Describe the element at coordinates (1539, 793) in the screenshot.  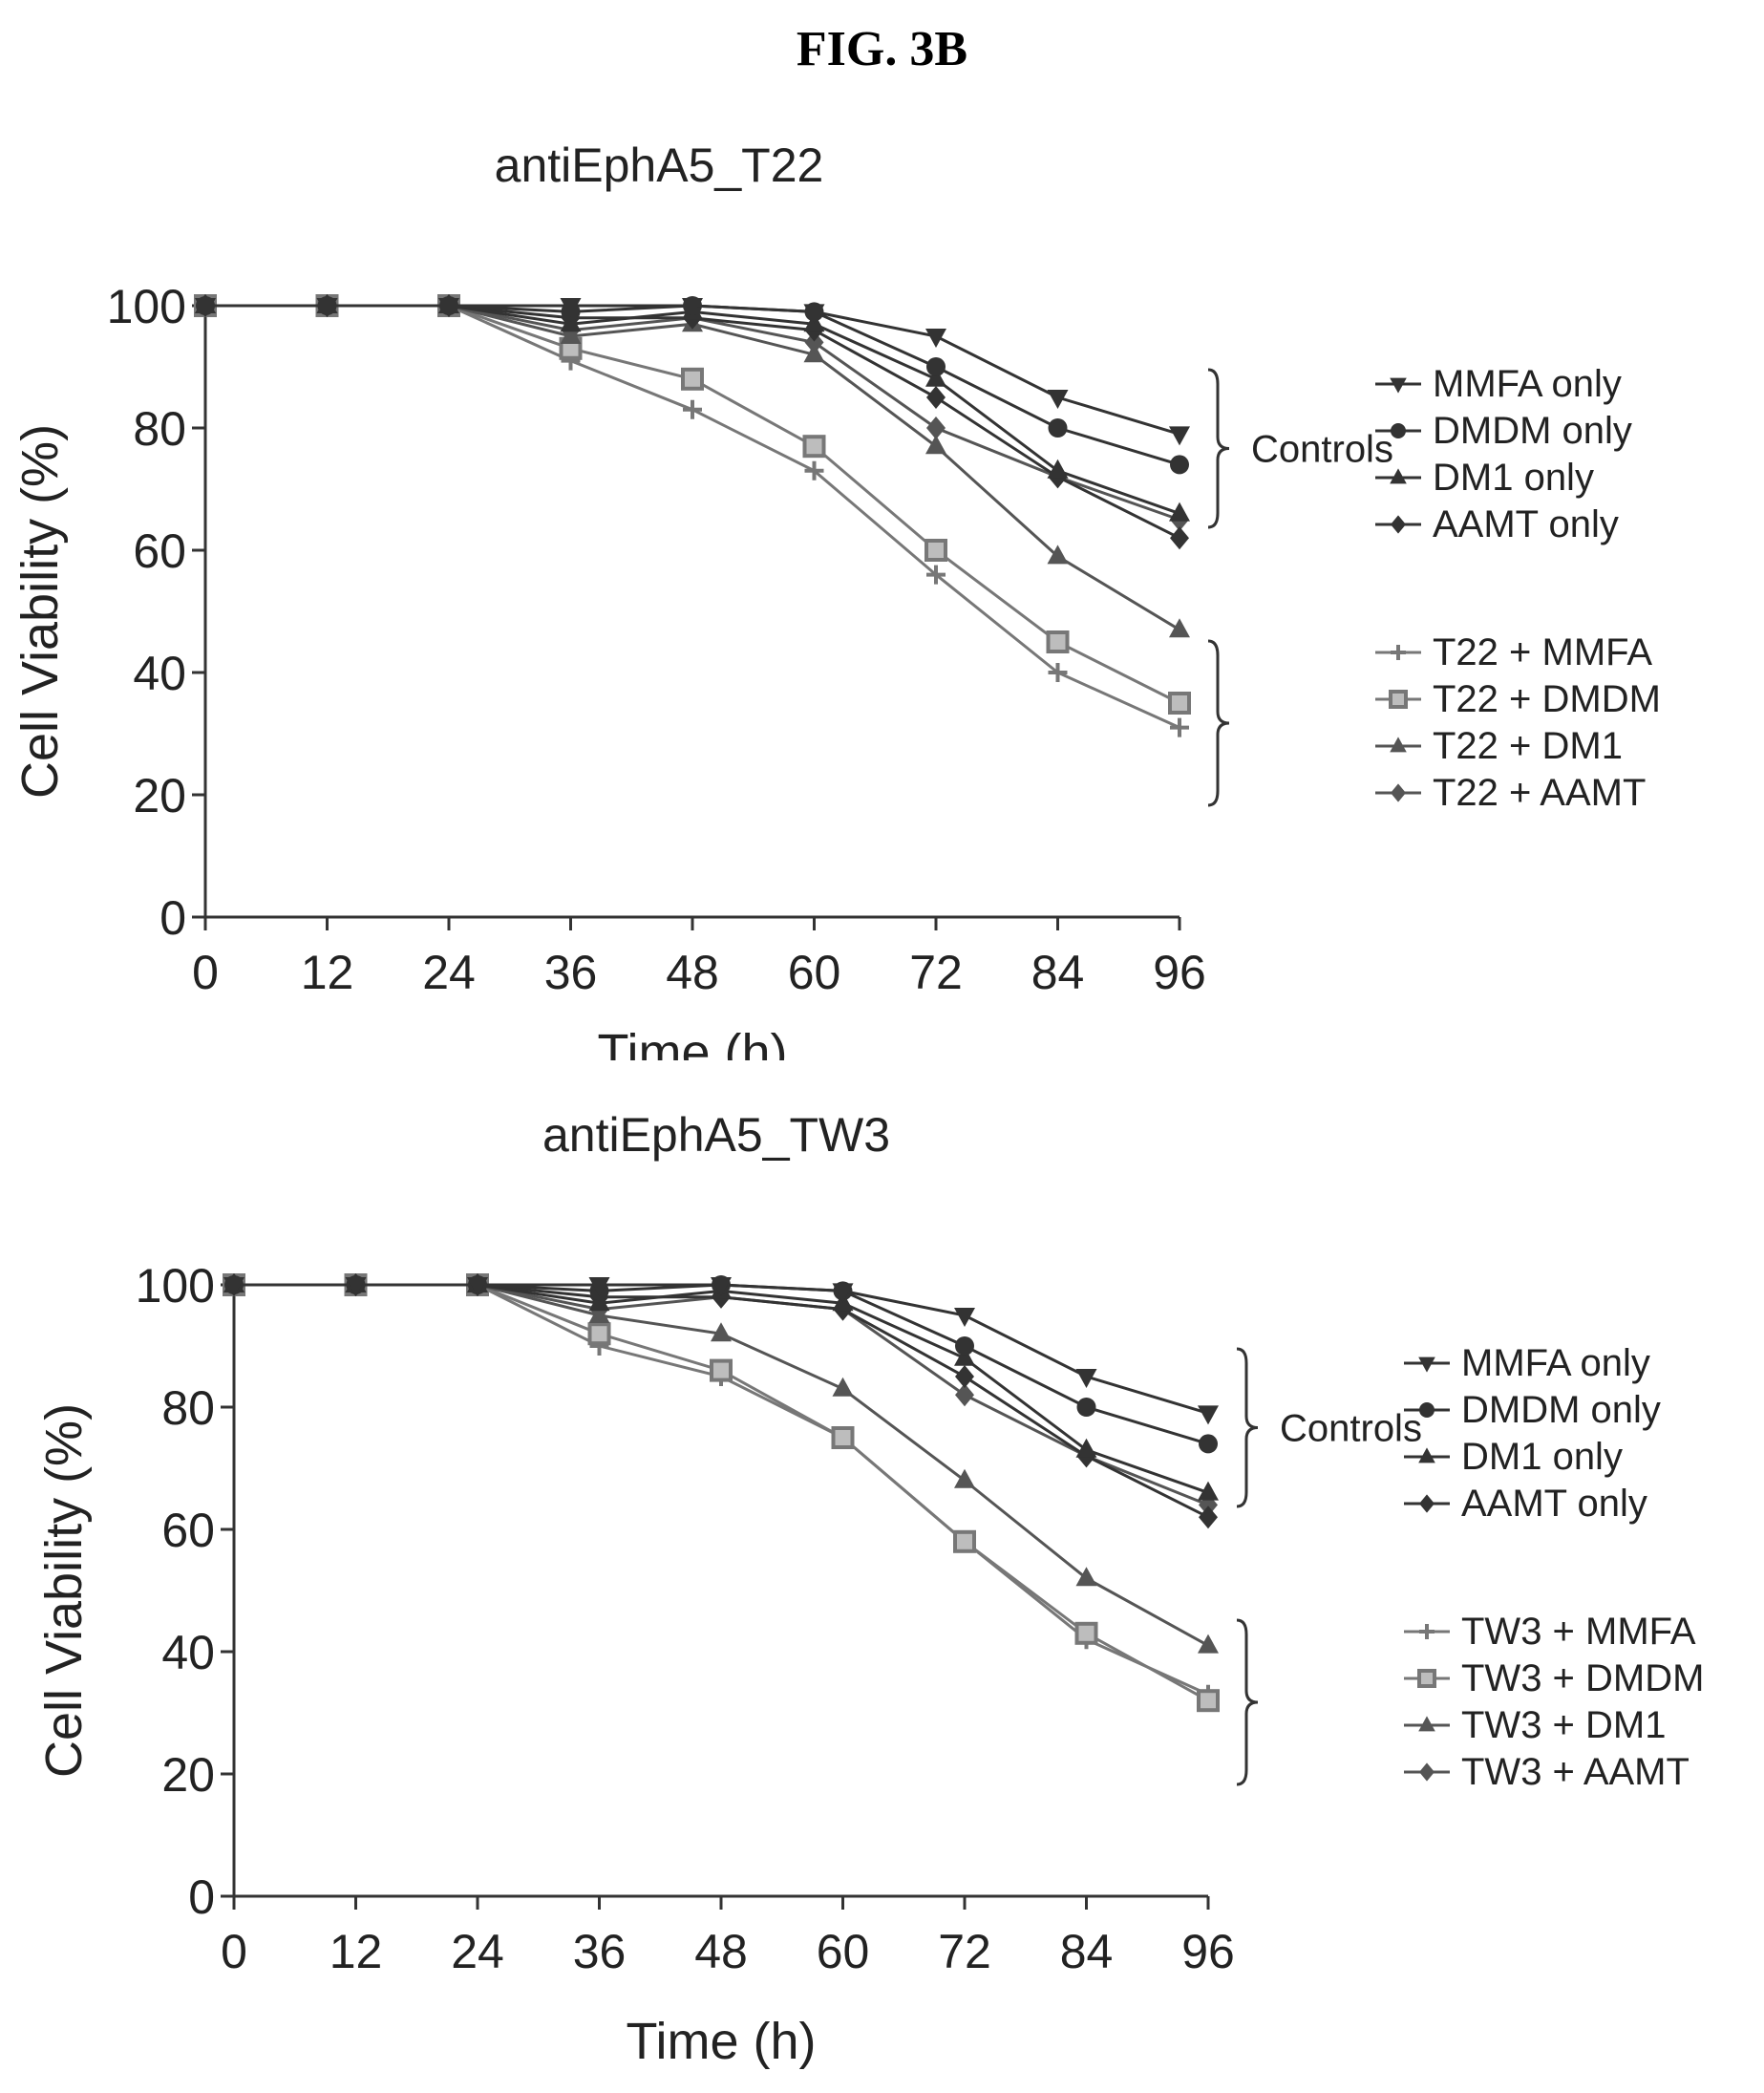
I see `legend-label: T22 + AAMT` at that location.